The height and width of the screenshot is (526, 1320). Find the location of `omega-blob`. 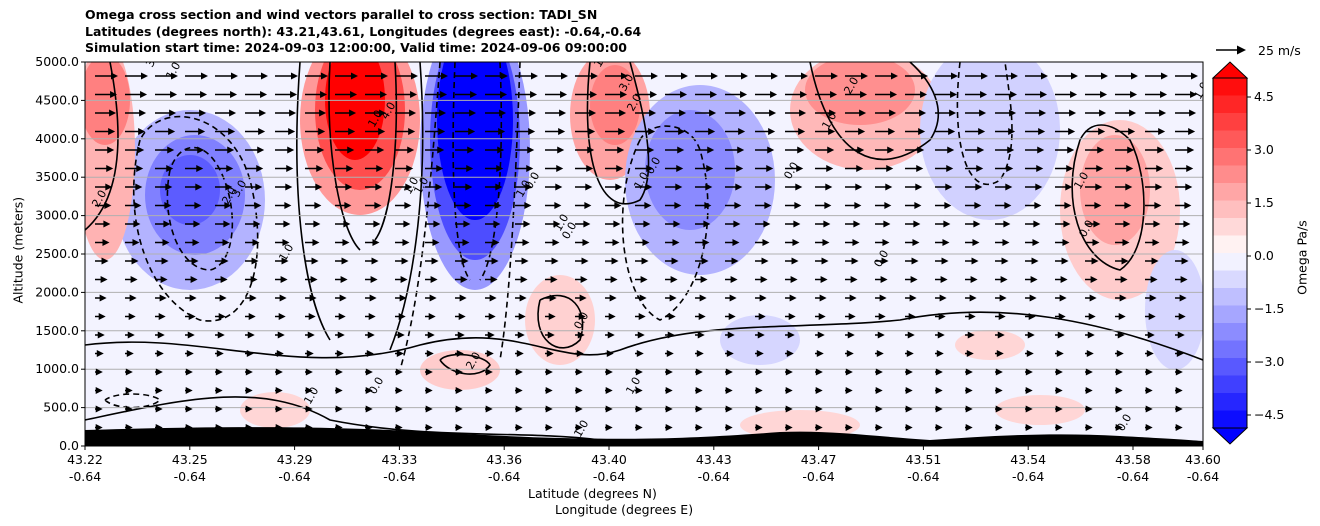

omega-blob is located at coordinates (1115, 190).